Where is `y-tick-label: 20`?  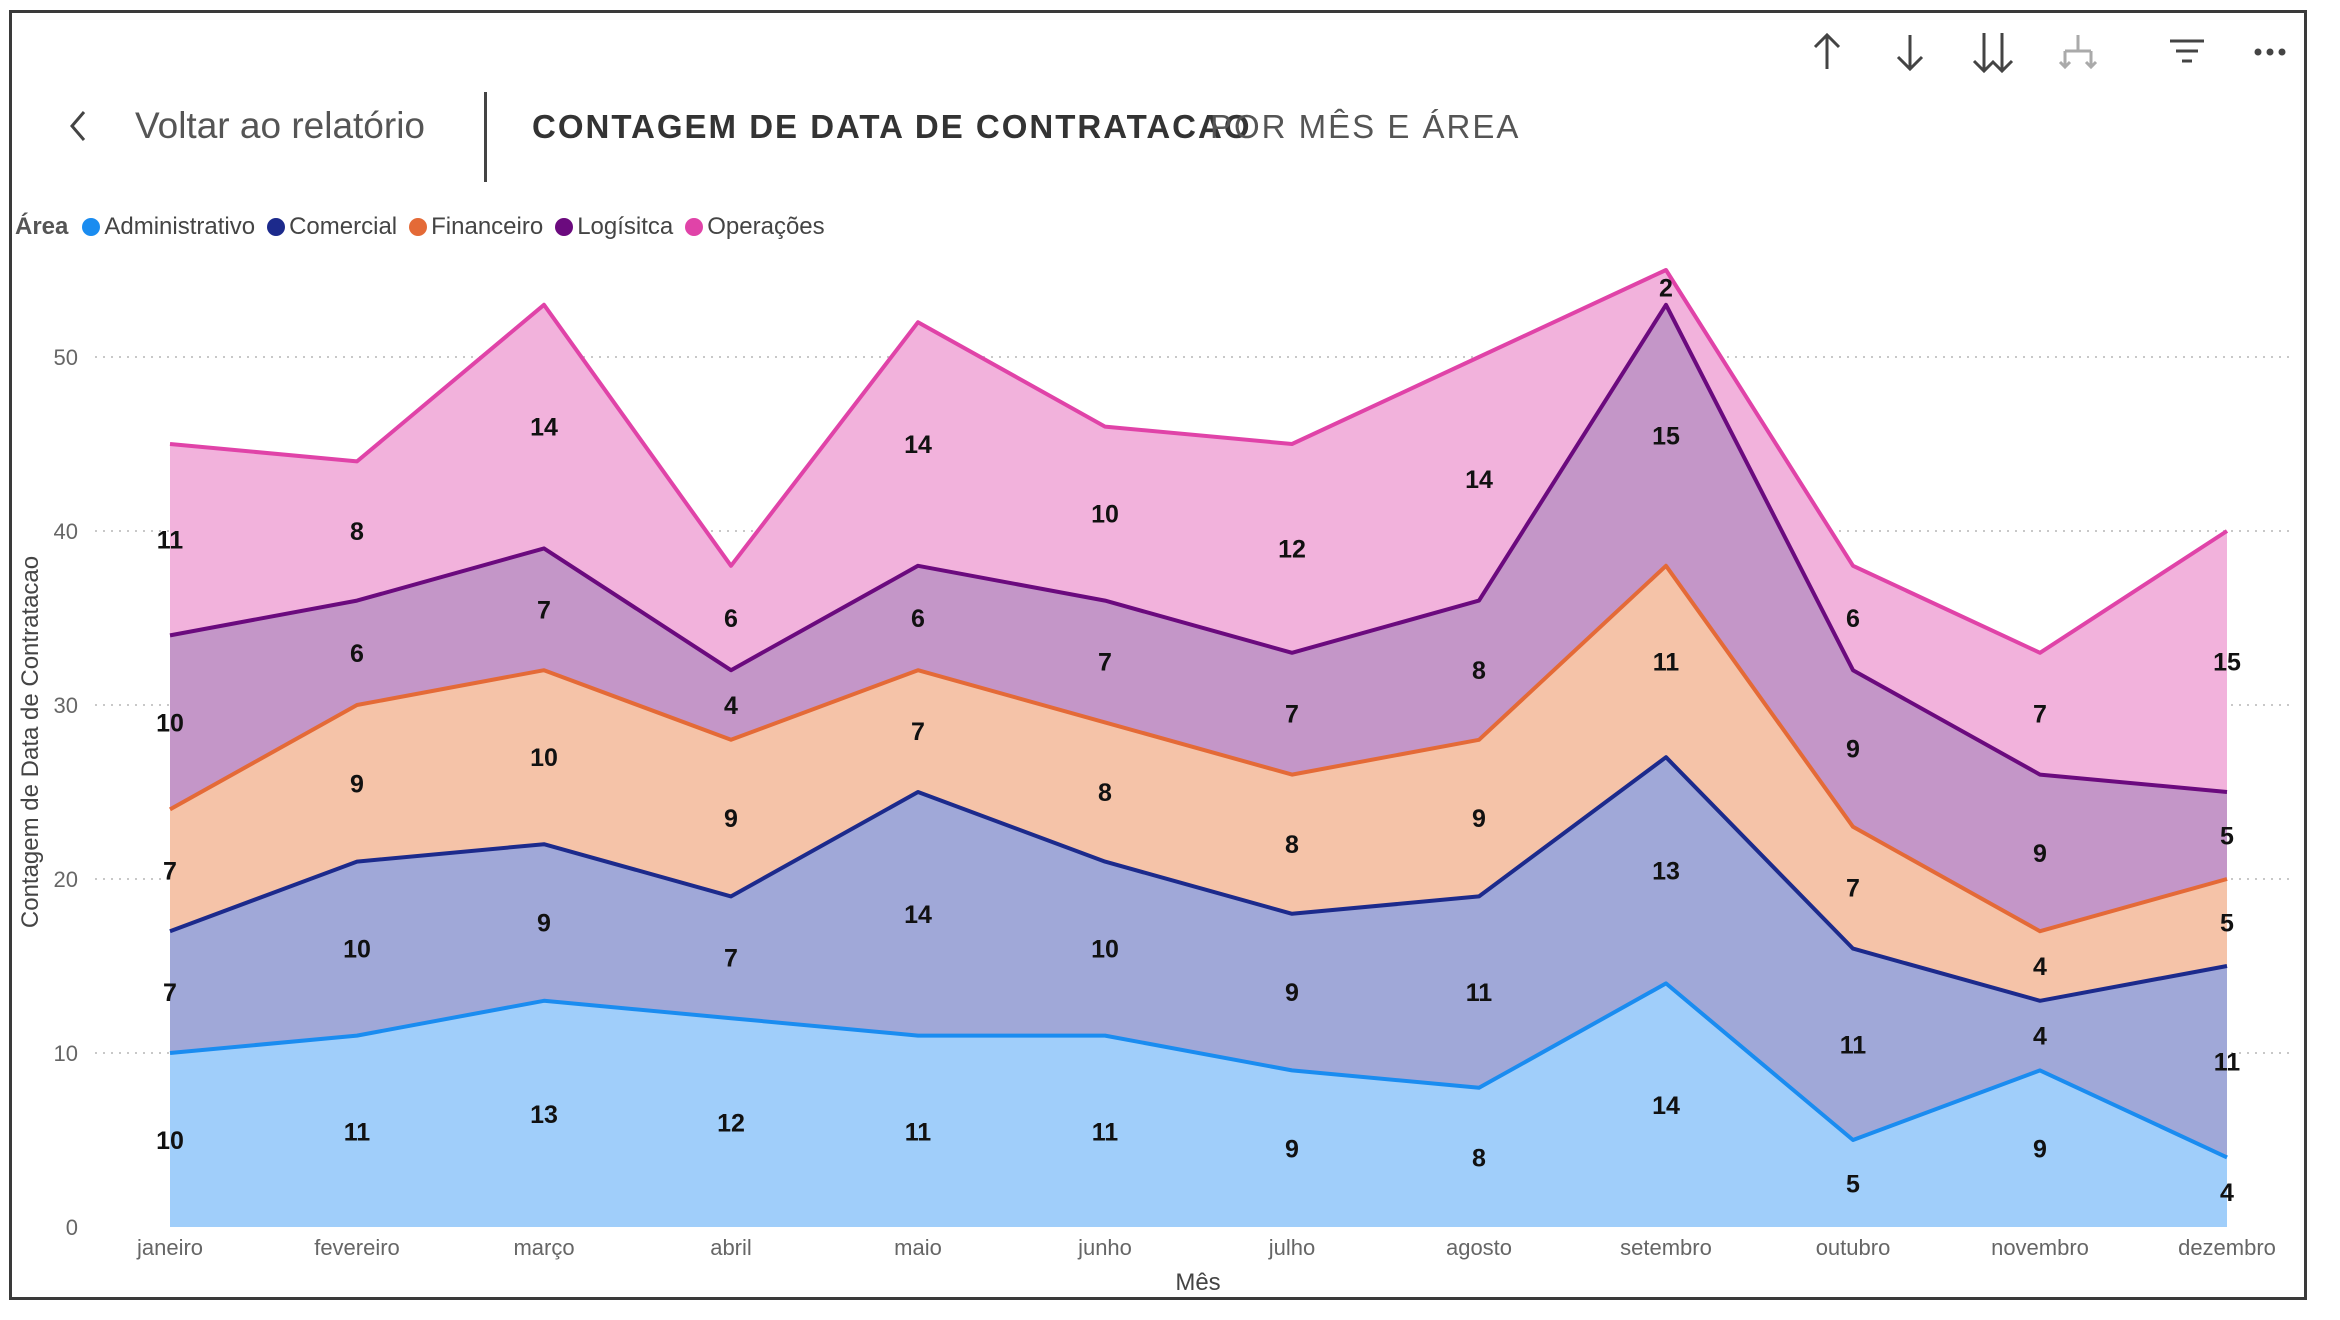 y-tick-label: 20 is located at coordinates (66, 879).